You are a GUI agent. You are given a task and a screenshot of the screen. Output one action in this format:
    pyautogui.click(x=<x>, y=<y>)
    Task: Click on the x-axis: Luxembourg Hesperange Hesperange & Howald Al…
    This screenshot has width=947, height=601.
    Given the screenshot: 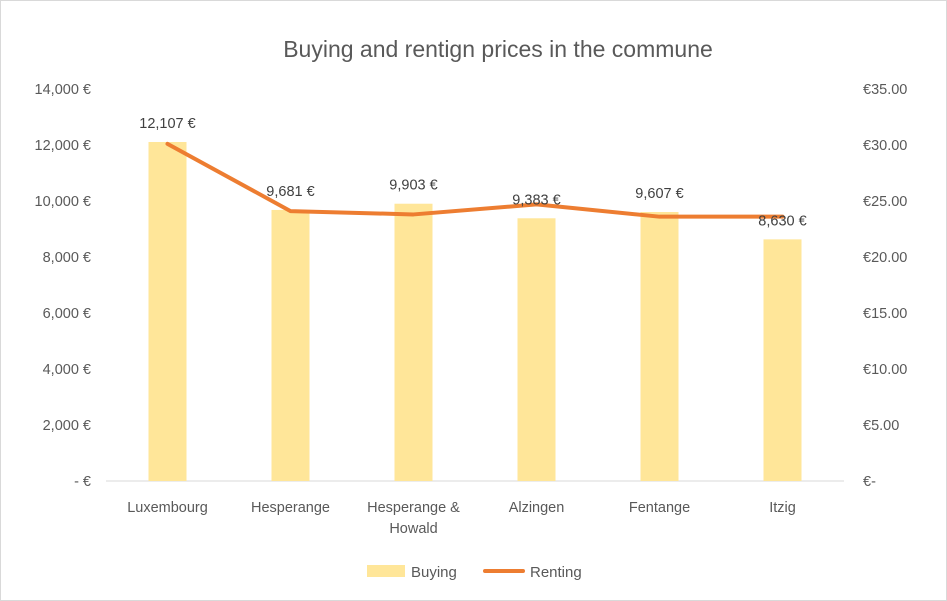 What is the action you would take?
    pyautogui.click(x=461, y=518)
    